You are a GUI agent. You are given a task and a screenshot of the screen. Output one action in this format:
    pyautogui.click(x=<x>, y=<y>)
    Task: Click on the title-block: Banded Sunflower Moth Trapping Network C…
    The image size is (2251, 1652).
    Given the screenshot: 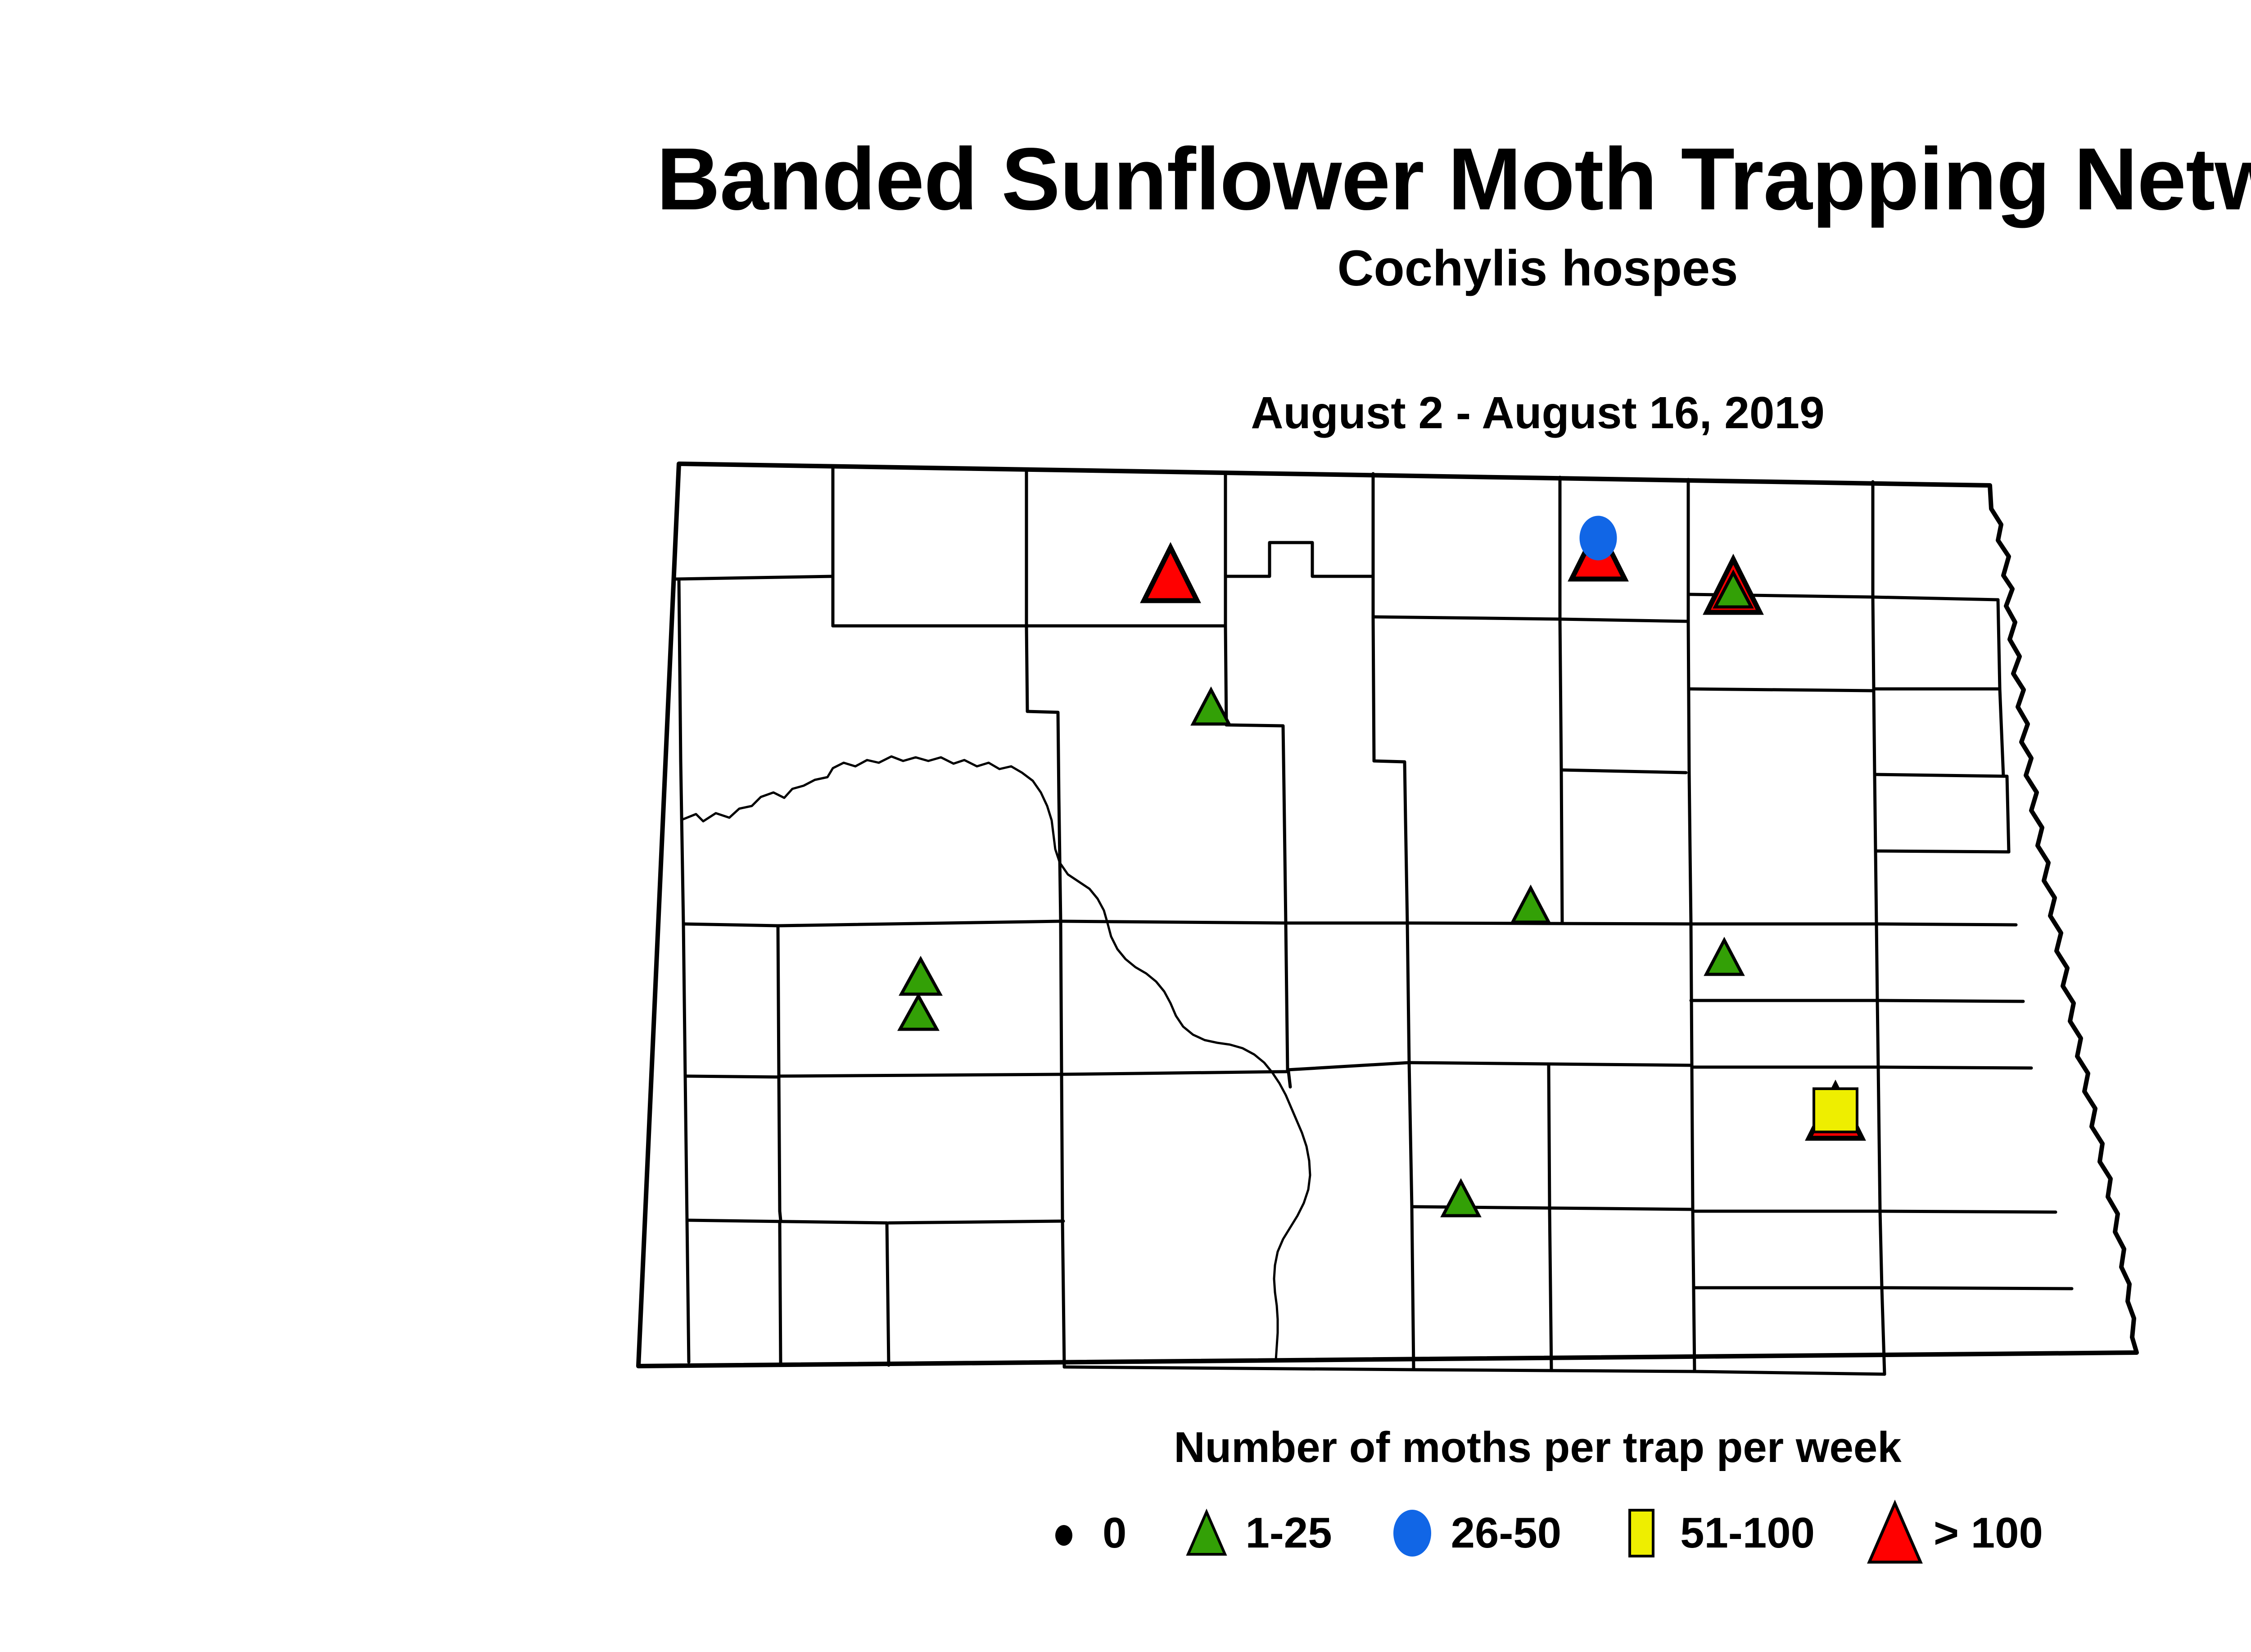 What is the action you would take?
    pyautogui.click(x=1125, y=214)
    